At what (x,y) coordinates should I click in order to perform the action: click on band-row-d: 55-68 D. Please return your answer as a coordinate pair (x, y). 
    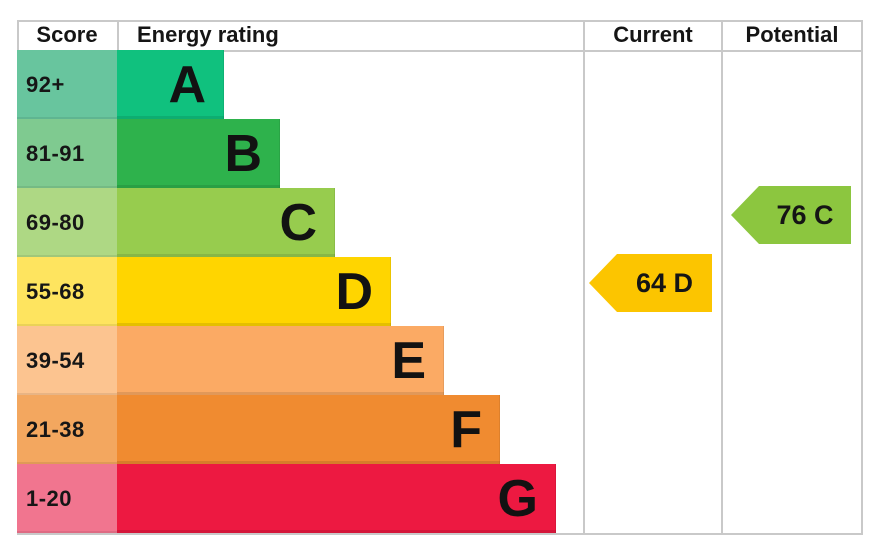
    Looking at the image, I should click on (440, 291).